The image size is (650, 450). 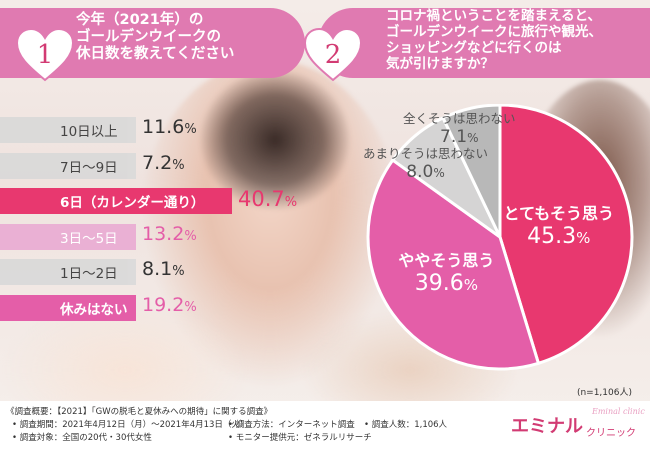 I want to click on brand-logo: エミナル, so click(x=547, y=426).